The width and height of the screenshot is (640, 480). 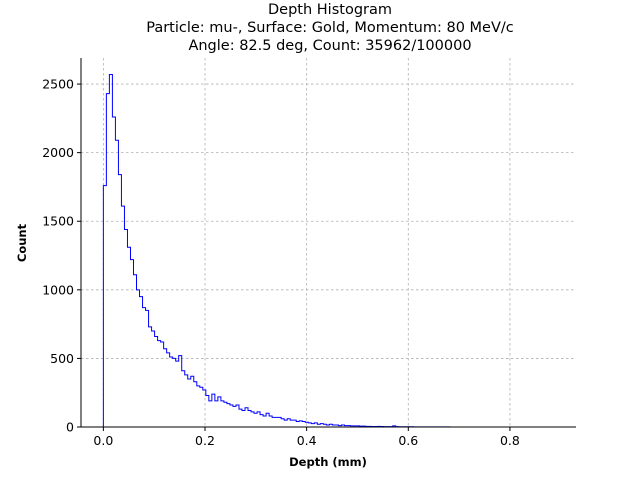 I want to click on y-tick-label: 1500, so click(x=58, y=221).